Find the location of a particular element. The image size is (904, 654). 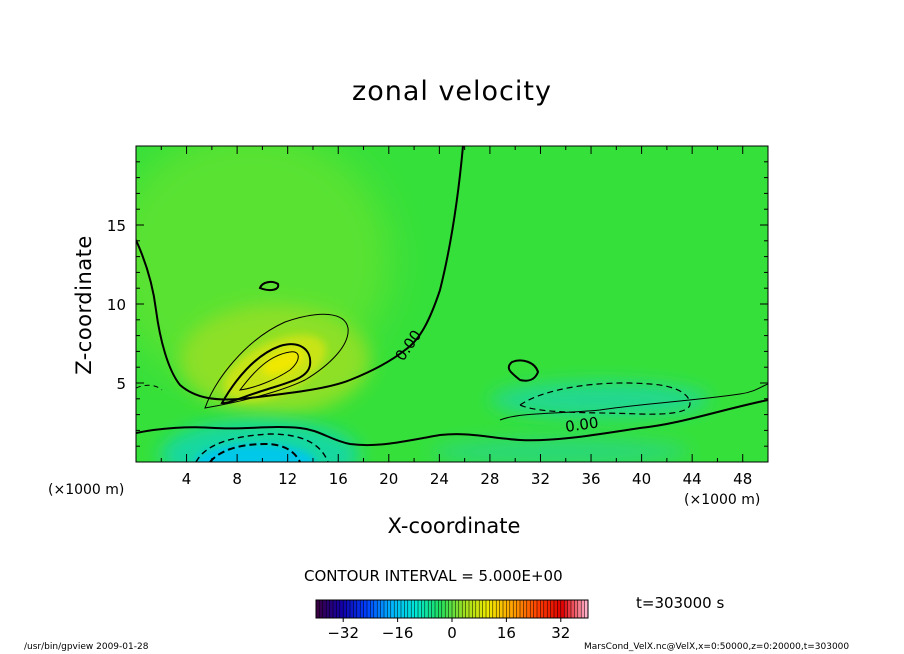

contour-neg-right is located at coordinates (604, 398).